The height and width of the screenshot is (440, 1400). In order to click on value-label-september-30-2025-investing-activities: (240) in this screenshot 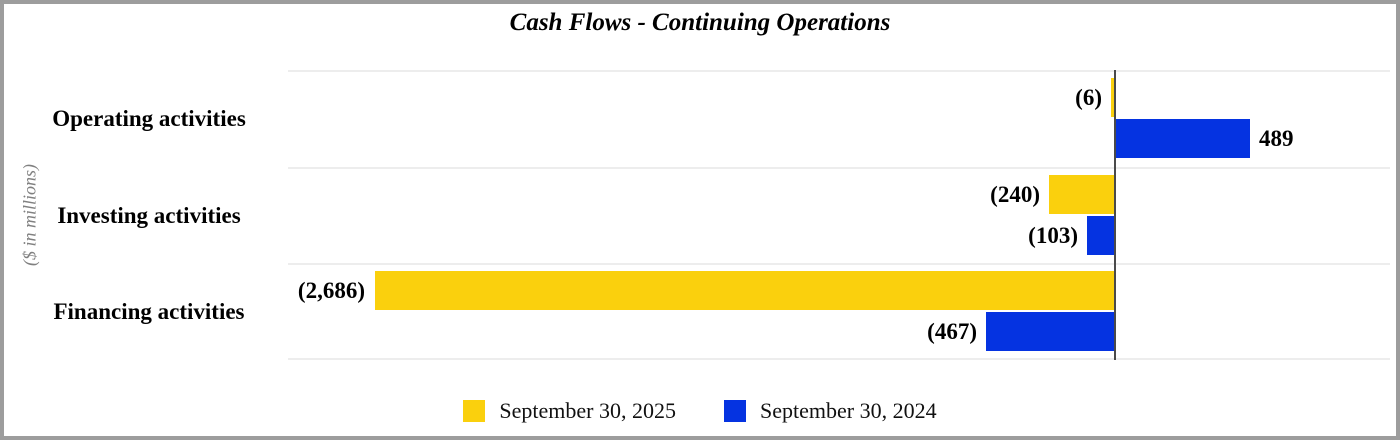, I will do `click(1015, 194)`.